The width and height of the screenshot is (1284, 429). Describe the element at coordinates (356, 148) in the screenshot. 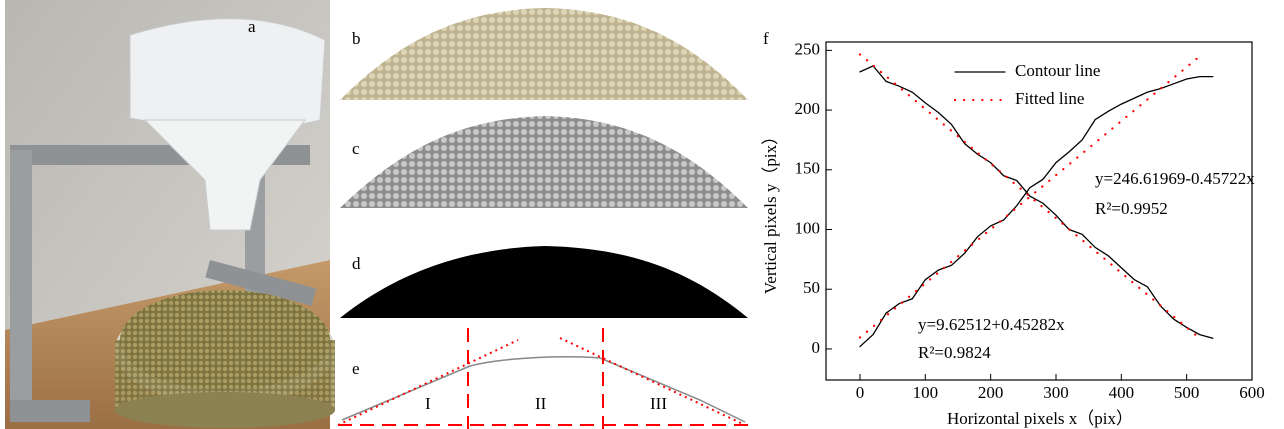

I see `panel-label: c` at that location.